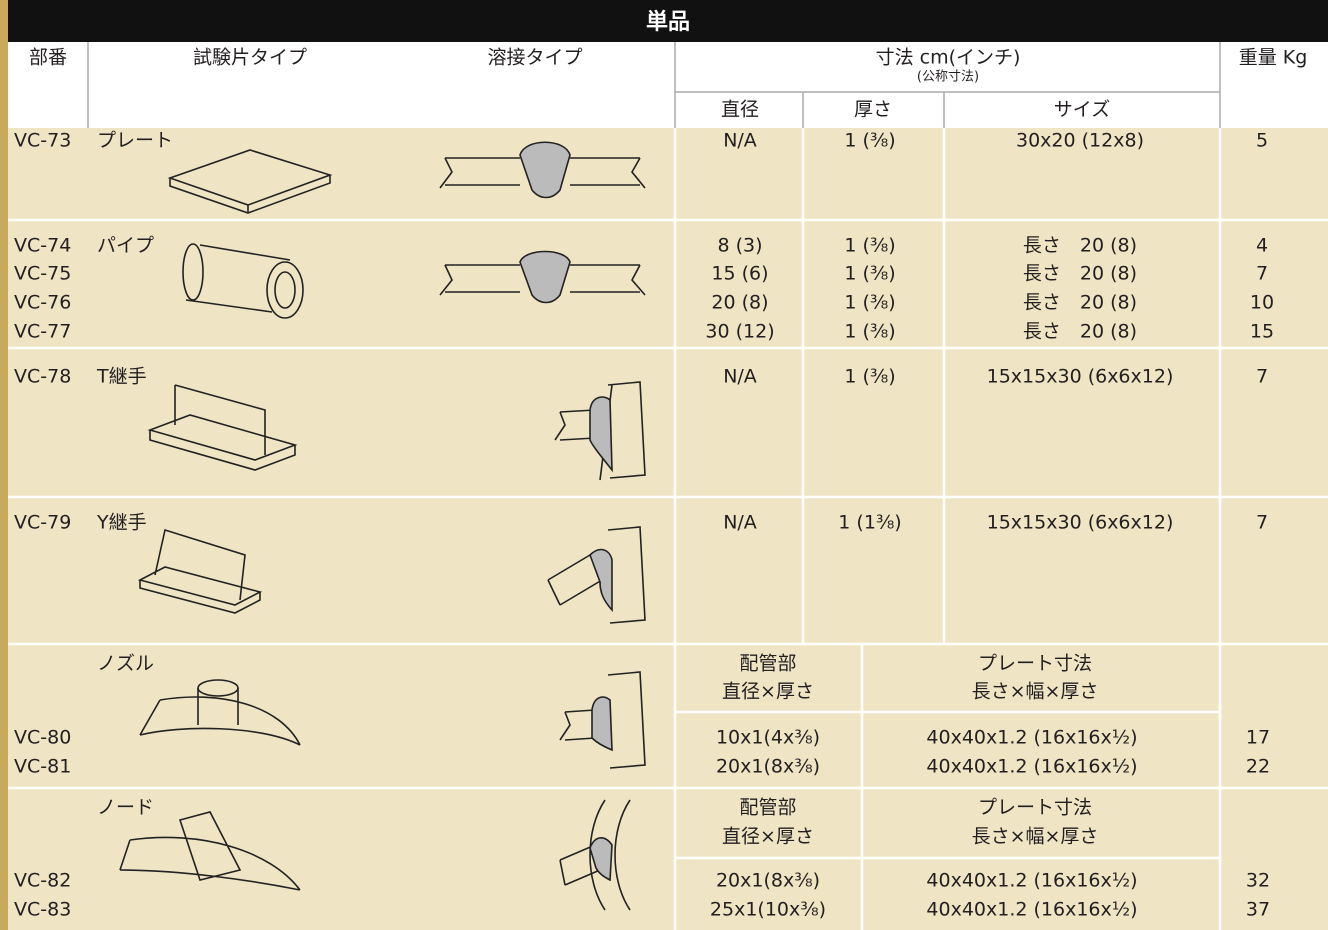 The width and height of the screenshot is (1328, 930). Describe the element at coordinates (1262, 331) in the screenshot. I see `weight: 15` at that location.